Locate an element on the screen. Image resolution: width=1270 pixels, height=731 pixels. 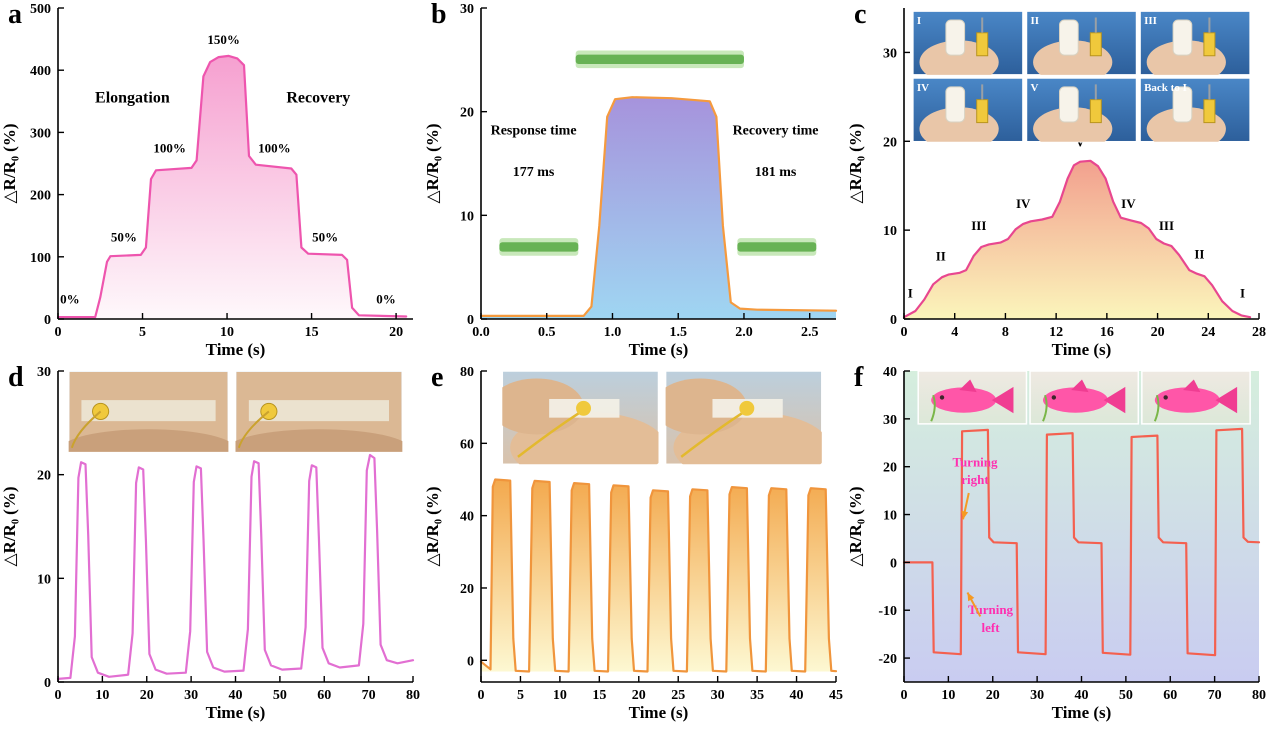
svg-text: 28 is located at coordinates (1259, 332).